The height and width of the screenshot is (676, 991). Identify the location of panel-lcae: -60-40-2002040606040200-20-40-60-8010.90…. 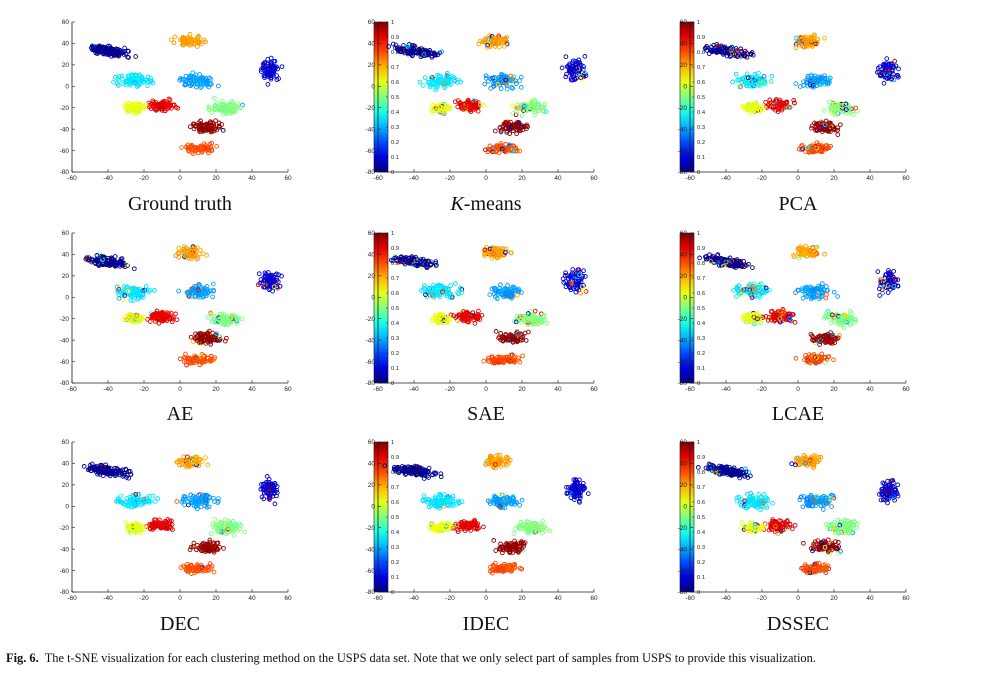
(794, 311).